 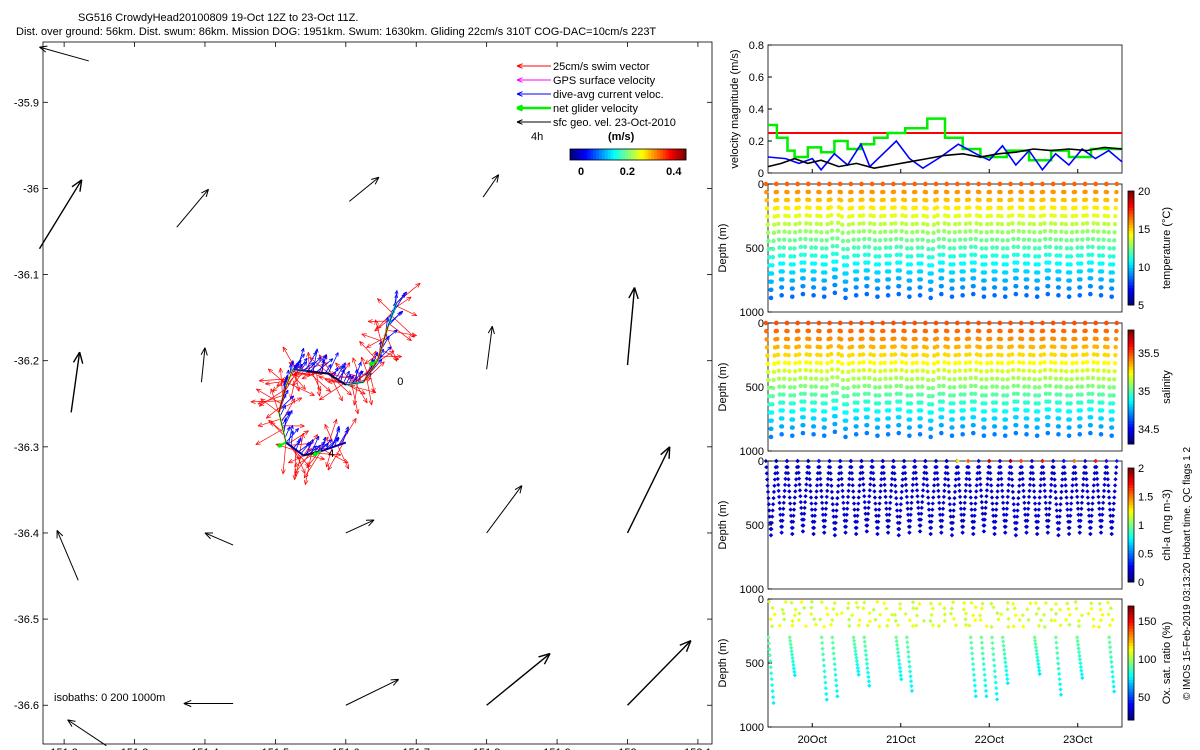 I want to click on net-velocity-vector, so click(x=317, y=453).